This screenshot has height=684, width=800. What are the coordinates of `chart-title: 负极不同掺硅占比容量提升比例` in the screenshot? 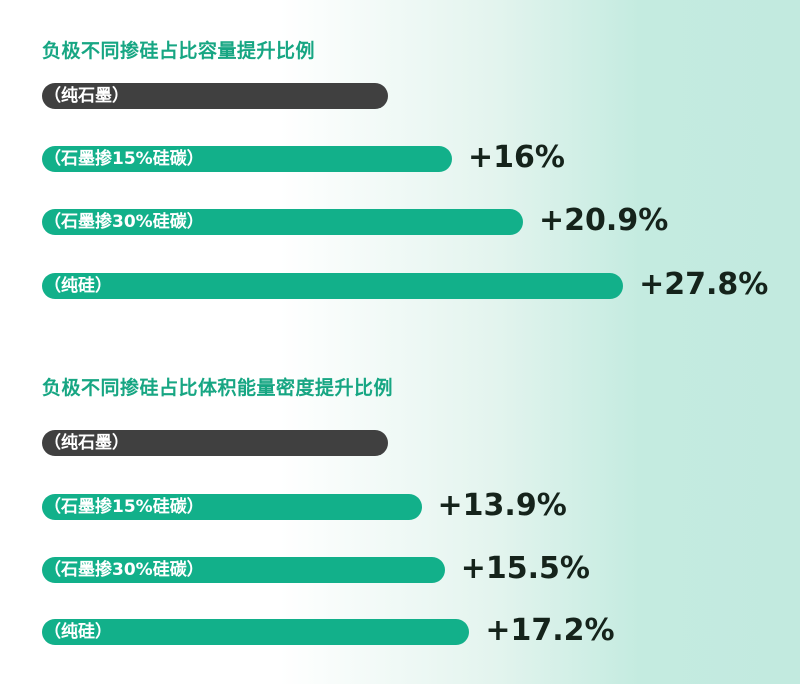 It's located at (179, 51).